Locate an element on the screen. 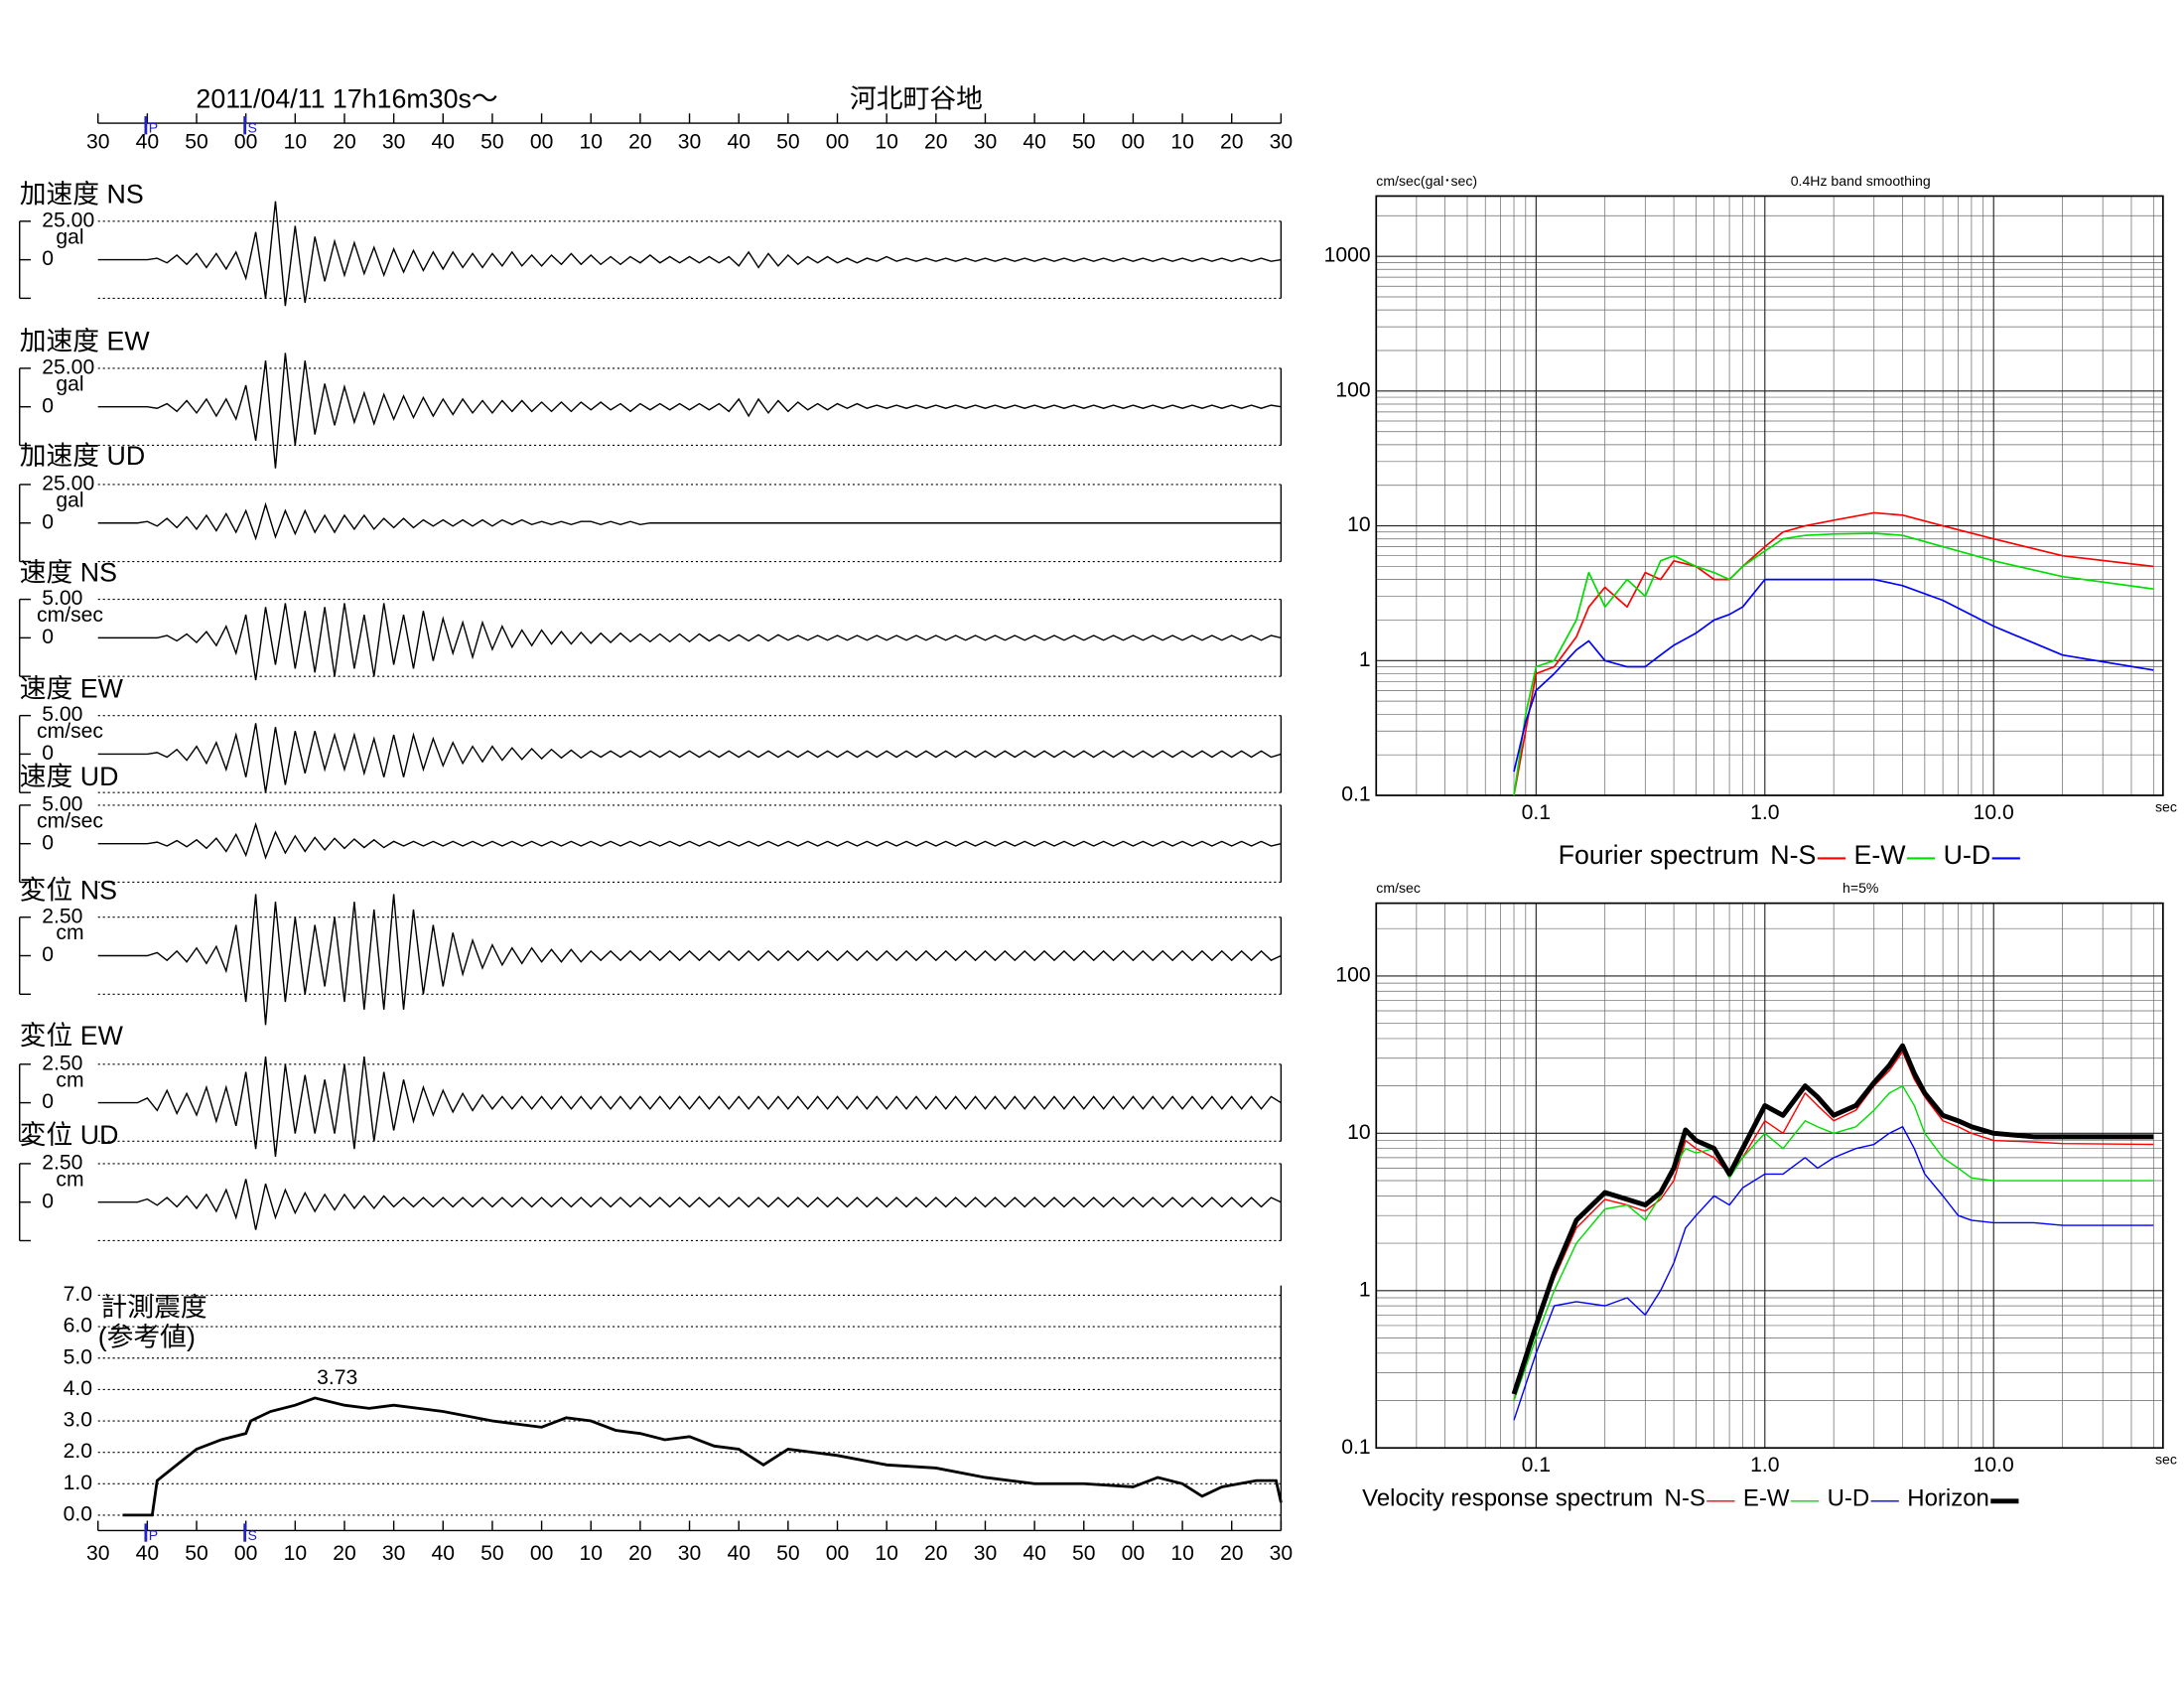  station-name: 河北町谷地 is located at coordinates (916, 99).